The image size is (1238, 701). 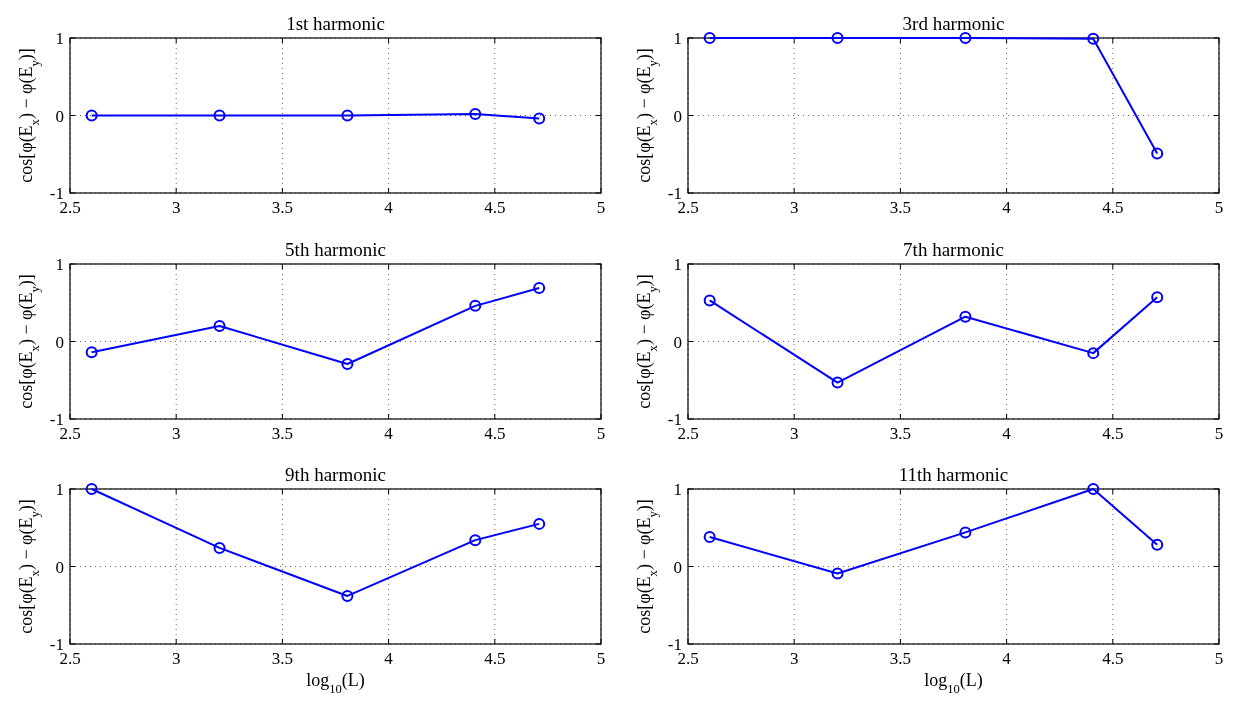 I want to click on chart-title: 1st harmonic, so click(x=335, y=23).